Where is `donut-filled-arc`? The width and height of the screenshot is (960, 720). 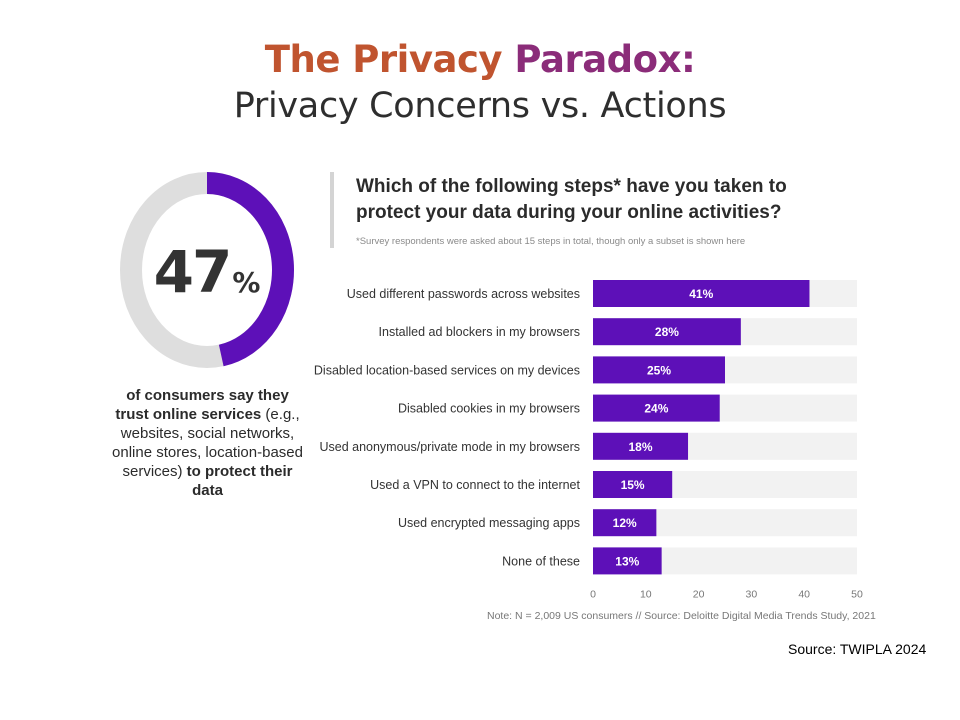
donut-filled-arc is located at coordinates (250, 269).